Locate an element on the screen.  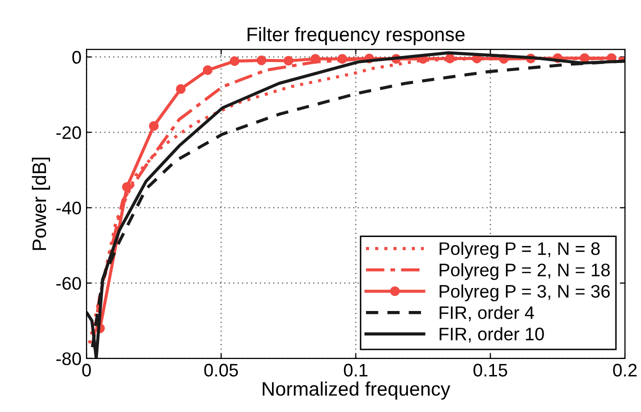
y-tick-label: -20 is located at coordinates (68, 133).